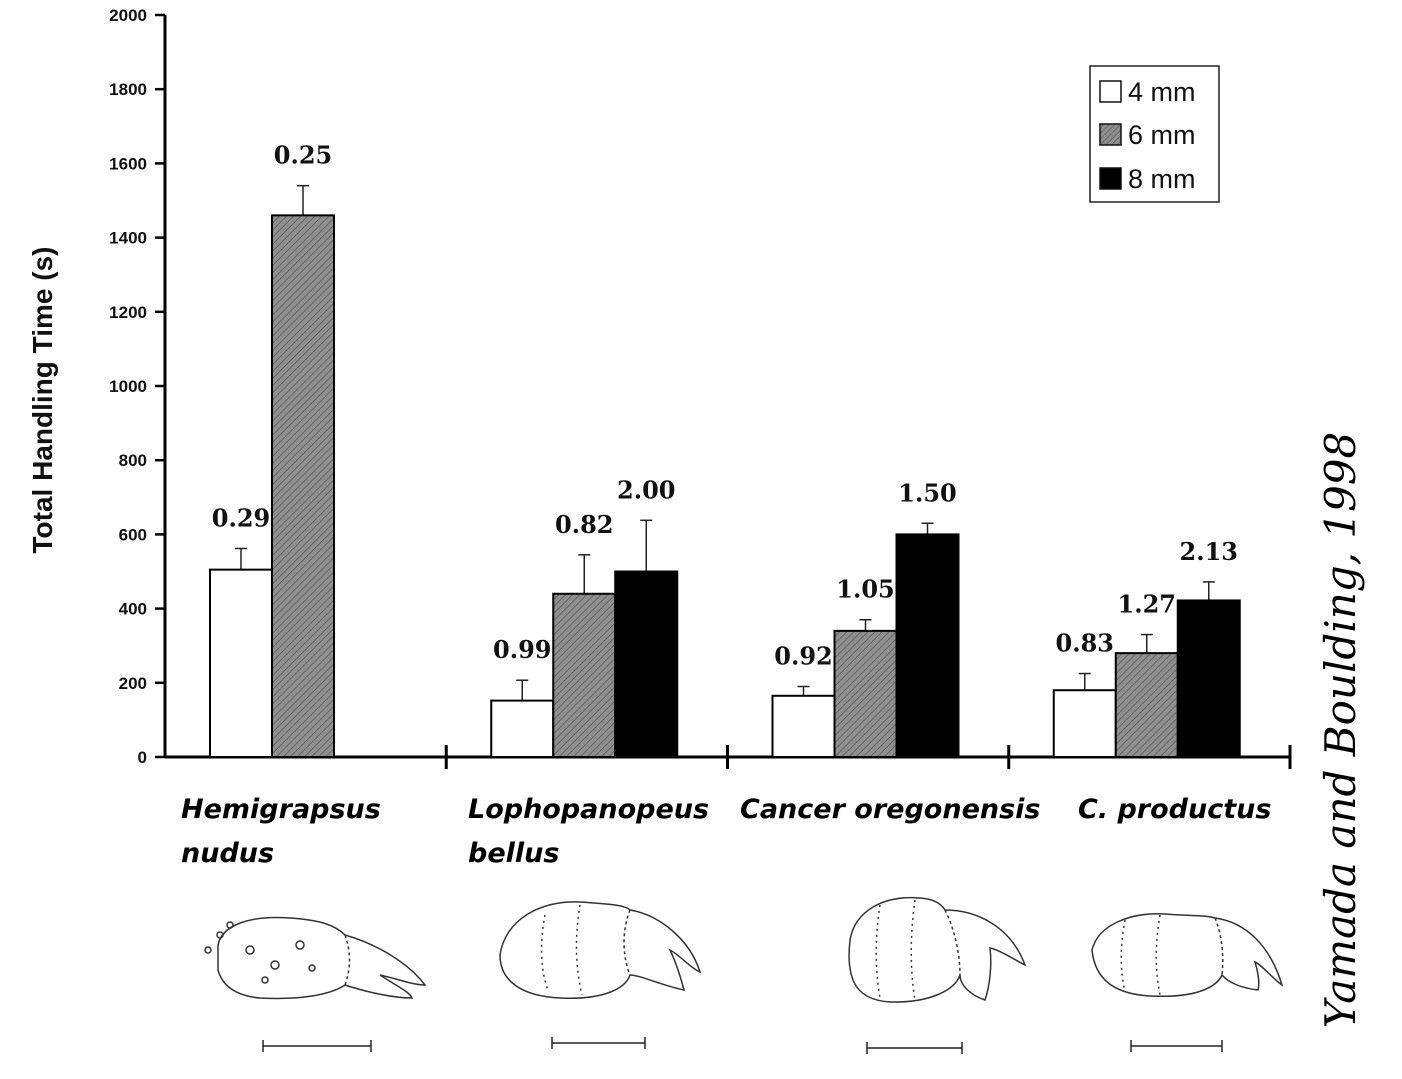 This screenshot has width=1402, height=1079. Describe the element at coordinates (803, 656) in the screenshot. I see `data-label: 0.92` at that location.